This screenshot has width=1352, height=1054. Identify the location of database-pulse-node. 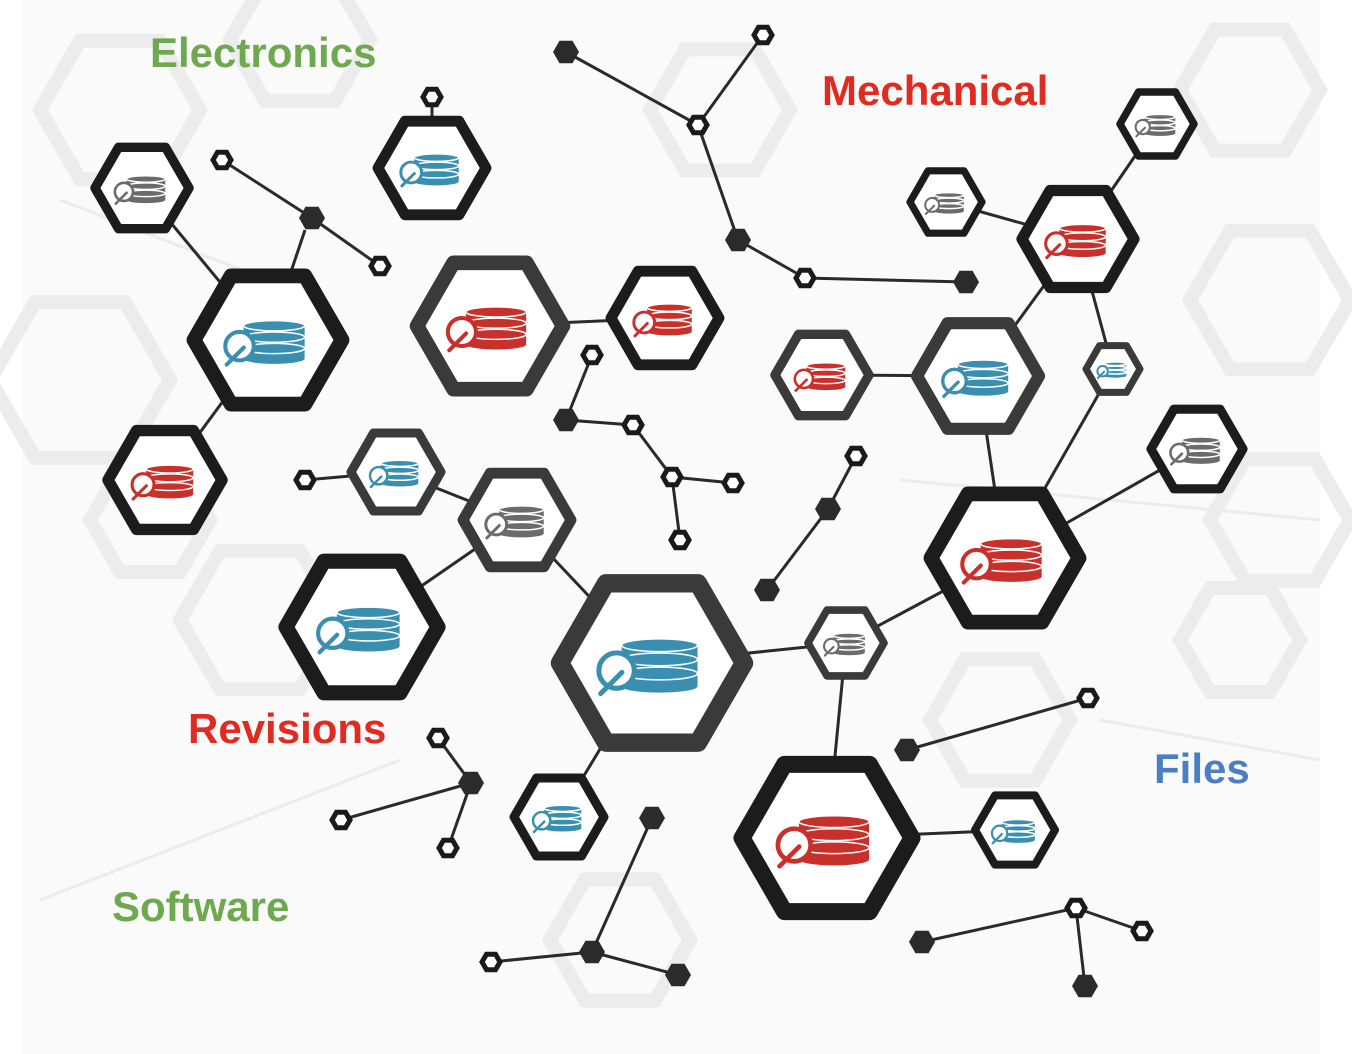
(362, 627).